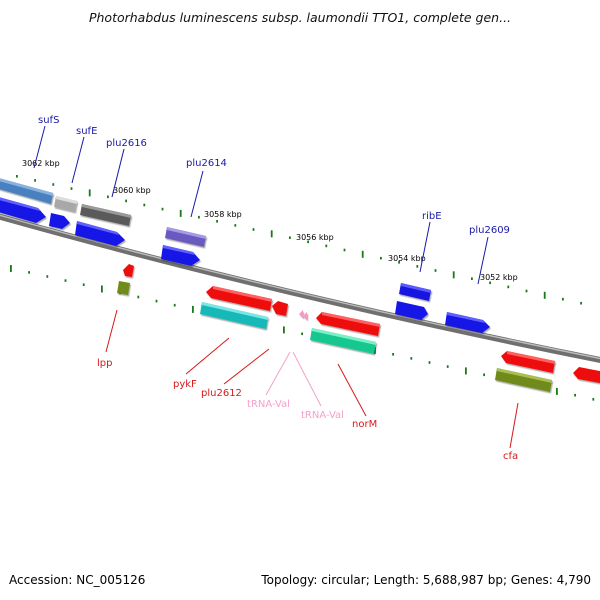 This screenshot has width=600, height=600. I want to click on label-lpp: lpp, so click(104, 363).